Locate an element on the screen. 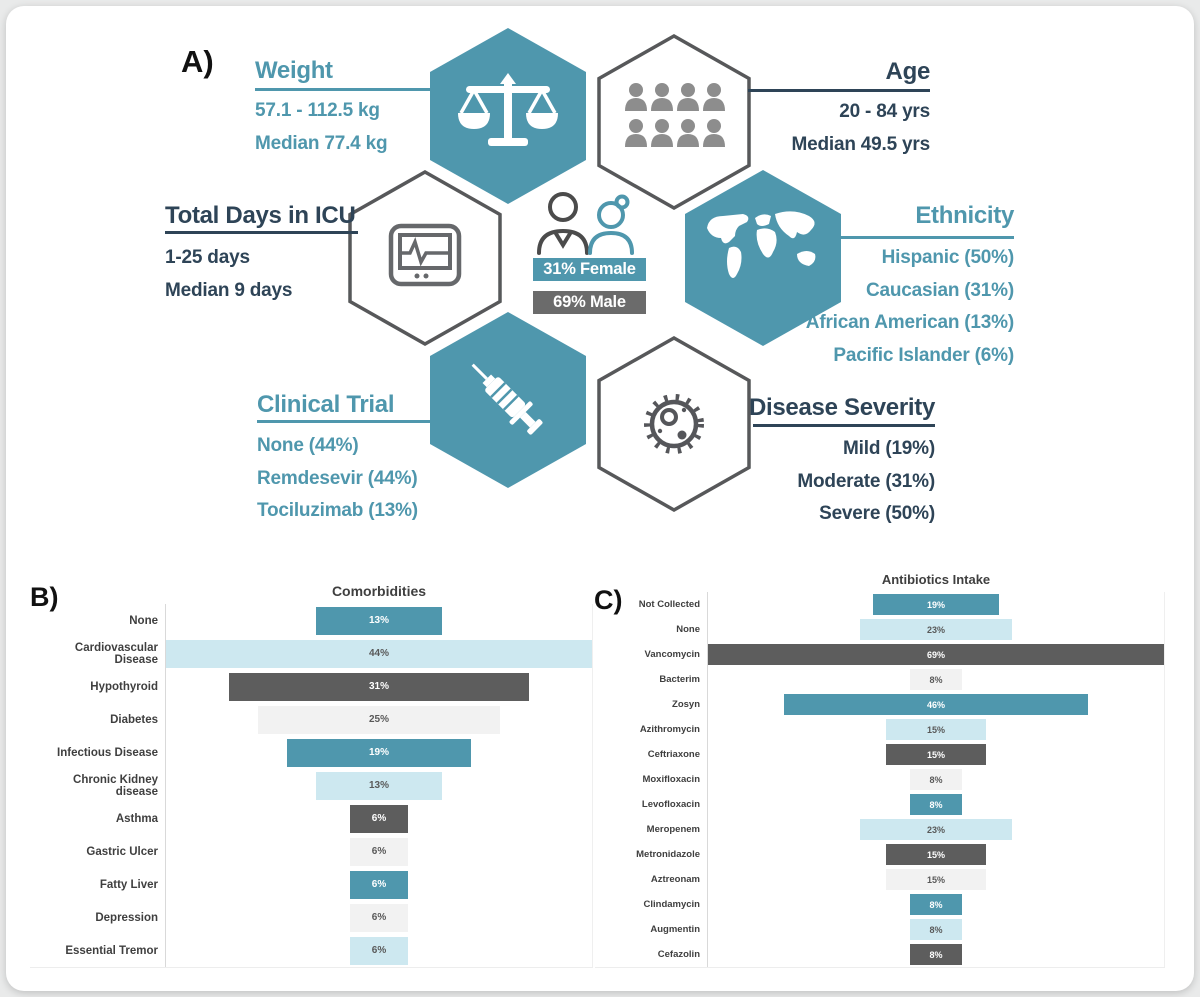 Image resolution: width=1200 pixels, height=997 pixels. bar-plot-area: 69% is located at coordinates (936, 654).